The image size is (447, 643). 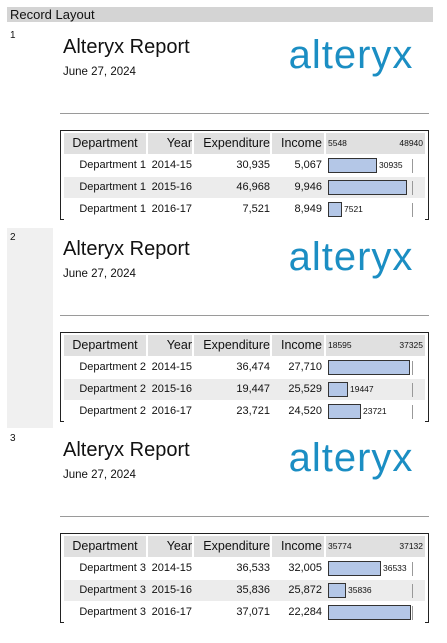 I want to click on bar-cell: 35836, so click(x=368, y=590).